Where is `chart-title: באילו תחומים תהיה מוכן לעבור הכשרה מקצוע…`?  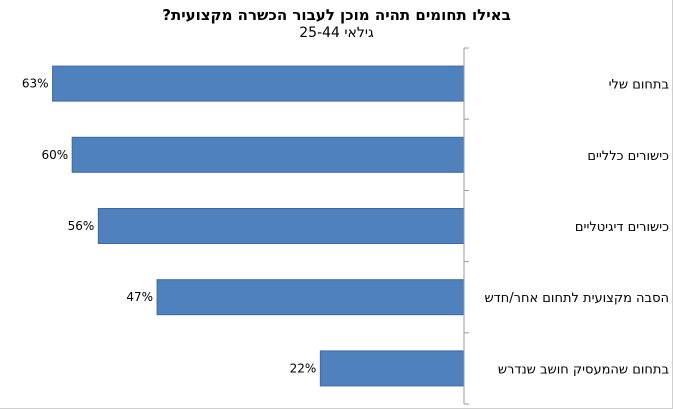 chart-title: באילו תחומים תהיה מוכן לעבור הכשרה מקצוע… is located at coordinates (336, 15).